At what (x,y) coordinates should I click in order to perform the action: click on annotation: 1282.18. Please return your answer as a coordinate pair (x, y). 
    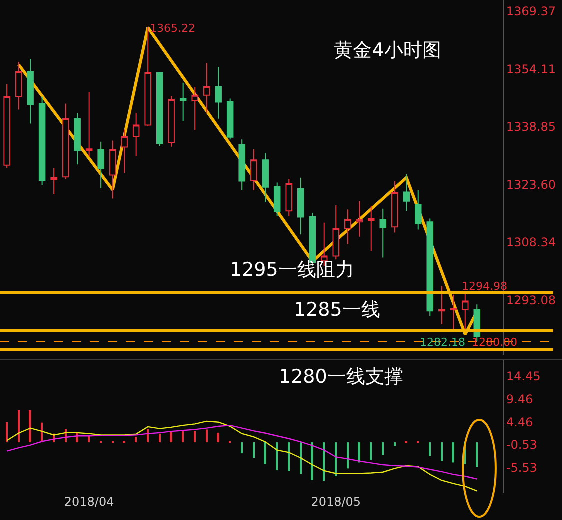
    Looking at the image, I should click on (443, 342).